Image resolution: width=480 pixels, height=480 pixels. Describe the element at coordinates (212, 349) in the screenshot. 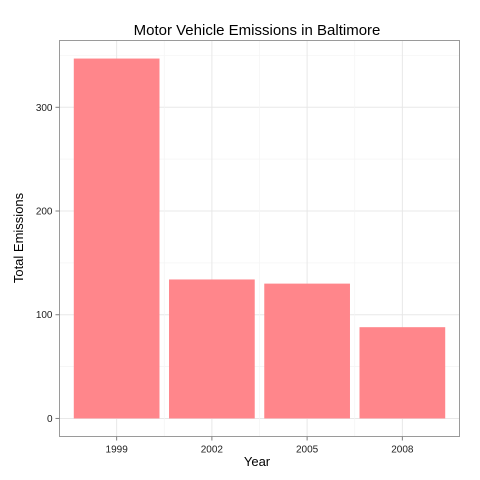

I see `bar-2002` at that location.